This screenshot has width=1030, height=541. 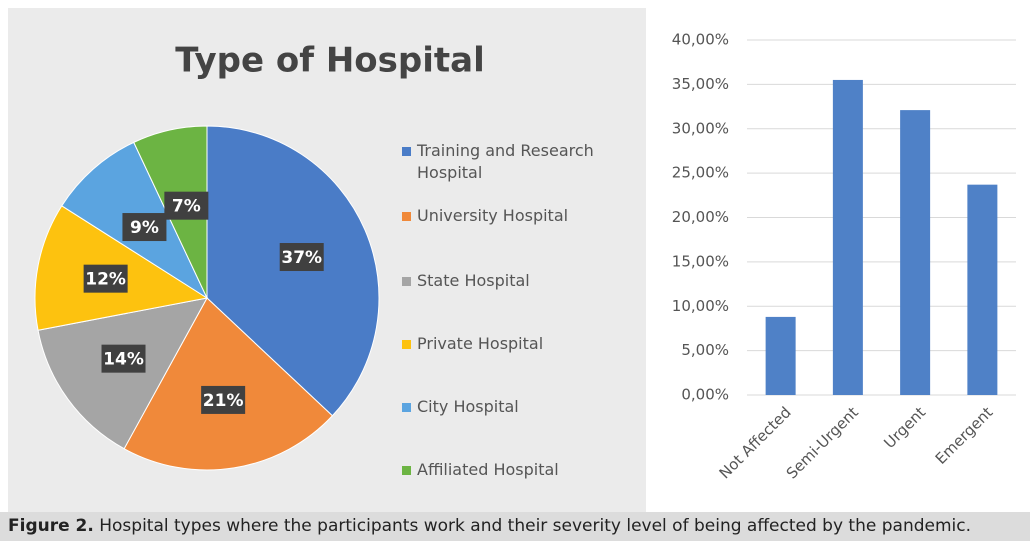 I want to click on y-tick-label: 0,00%, so click(x=705, y=395).